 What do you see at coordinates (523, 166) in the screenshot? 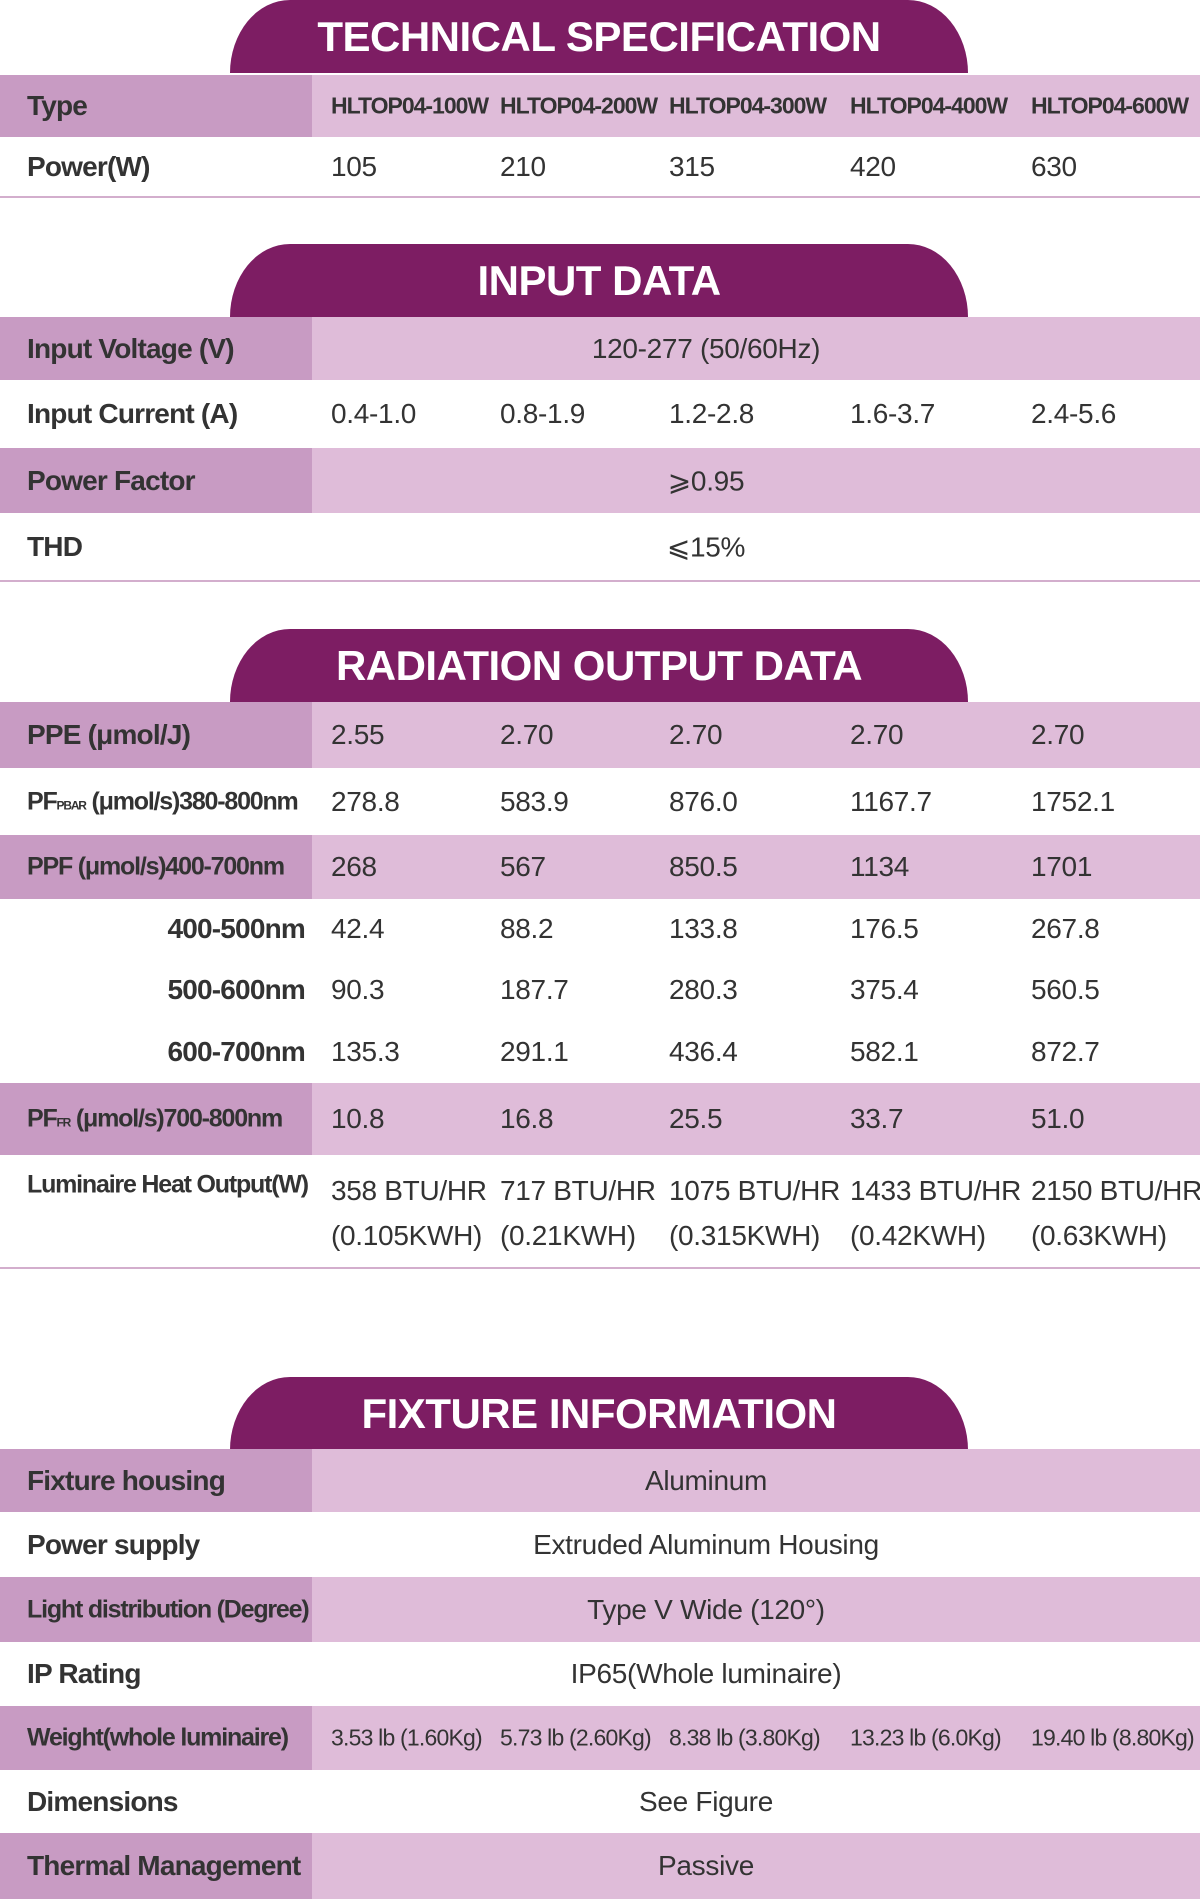
I see `cell-value: 210` at bounding box center [523, 166].